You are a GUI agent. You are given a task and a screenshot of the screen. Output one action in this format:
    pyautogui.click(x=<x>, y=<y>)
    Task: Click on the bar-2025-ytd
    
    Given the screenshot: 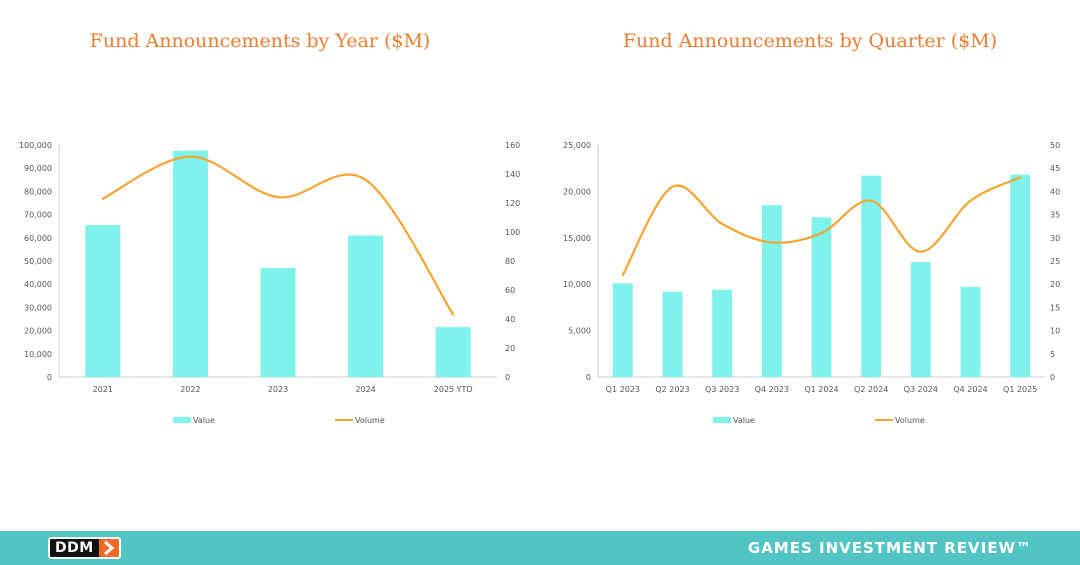 What is the action you would take?
    pyautogui.click(x=453, y=352)
    